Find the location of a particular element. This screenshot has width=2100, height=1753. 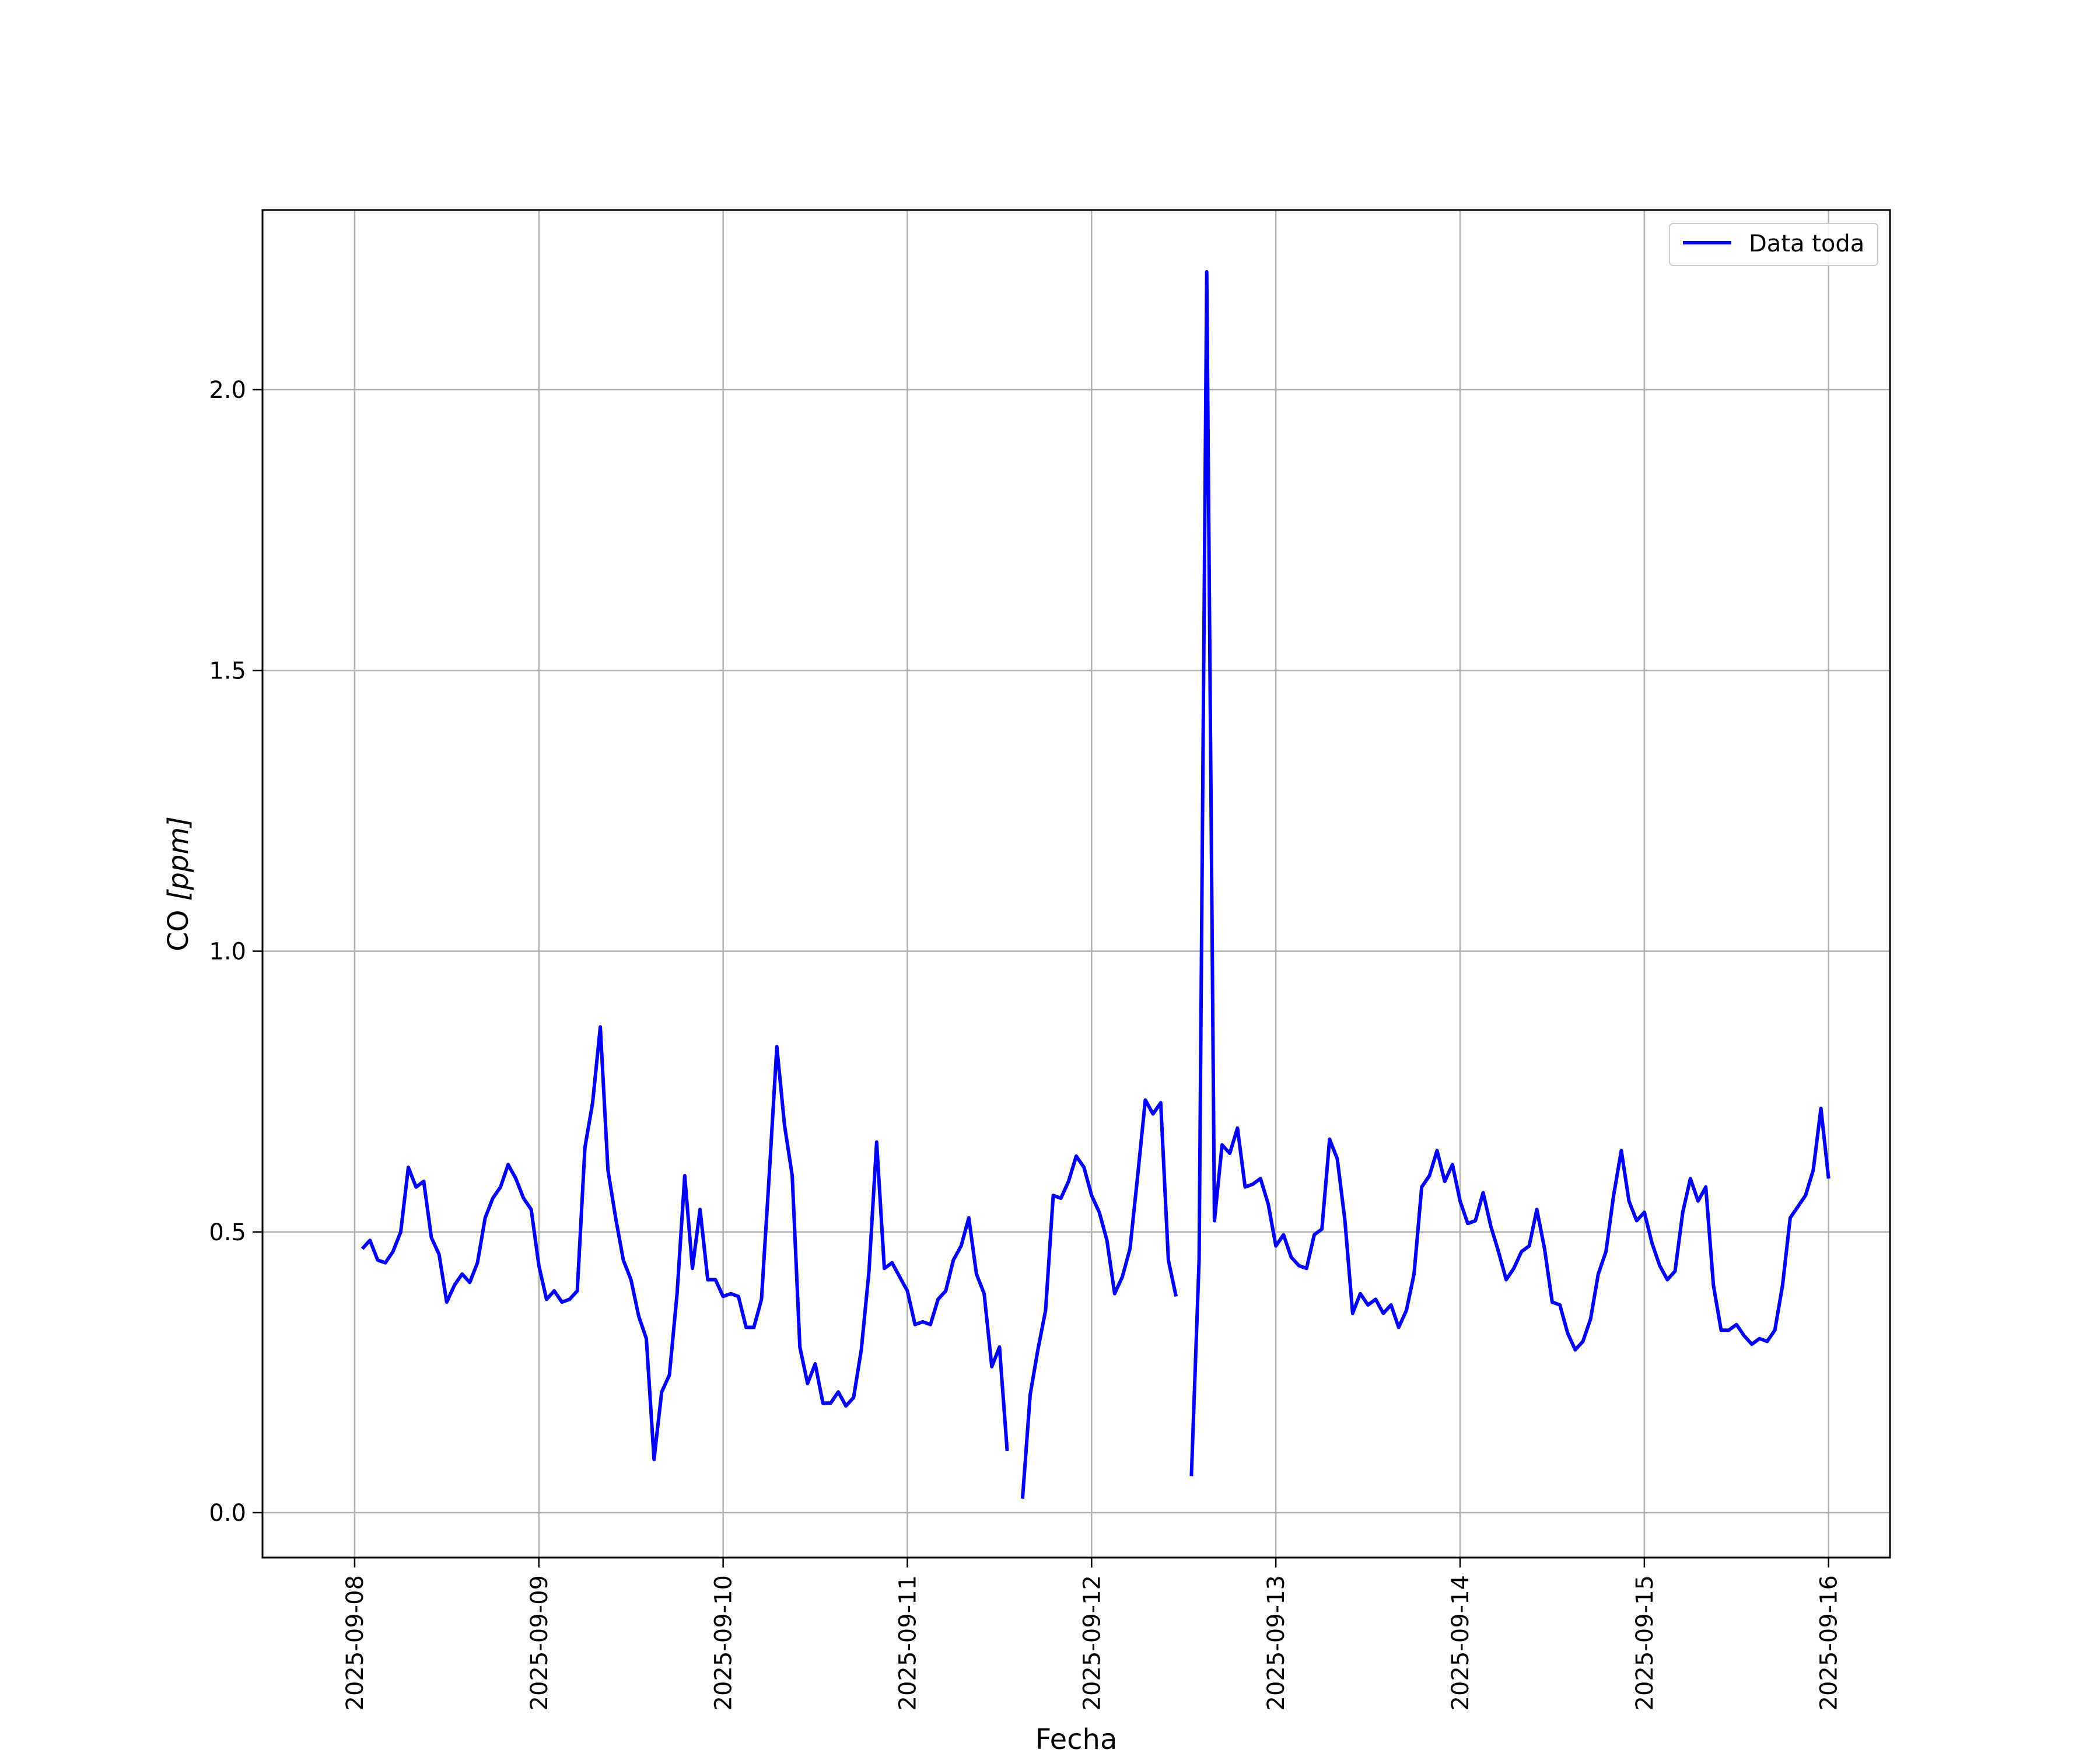

y-axis-ticks: 0.0 0.5 1.0 1.5 2.0 is located at coordinates (235, 952).